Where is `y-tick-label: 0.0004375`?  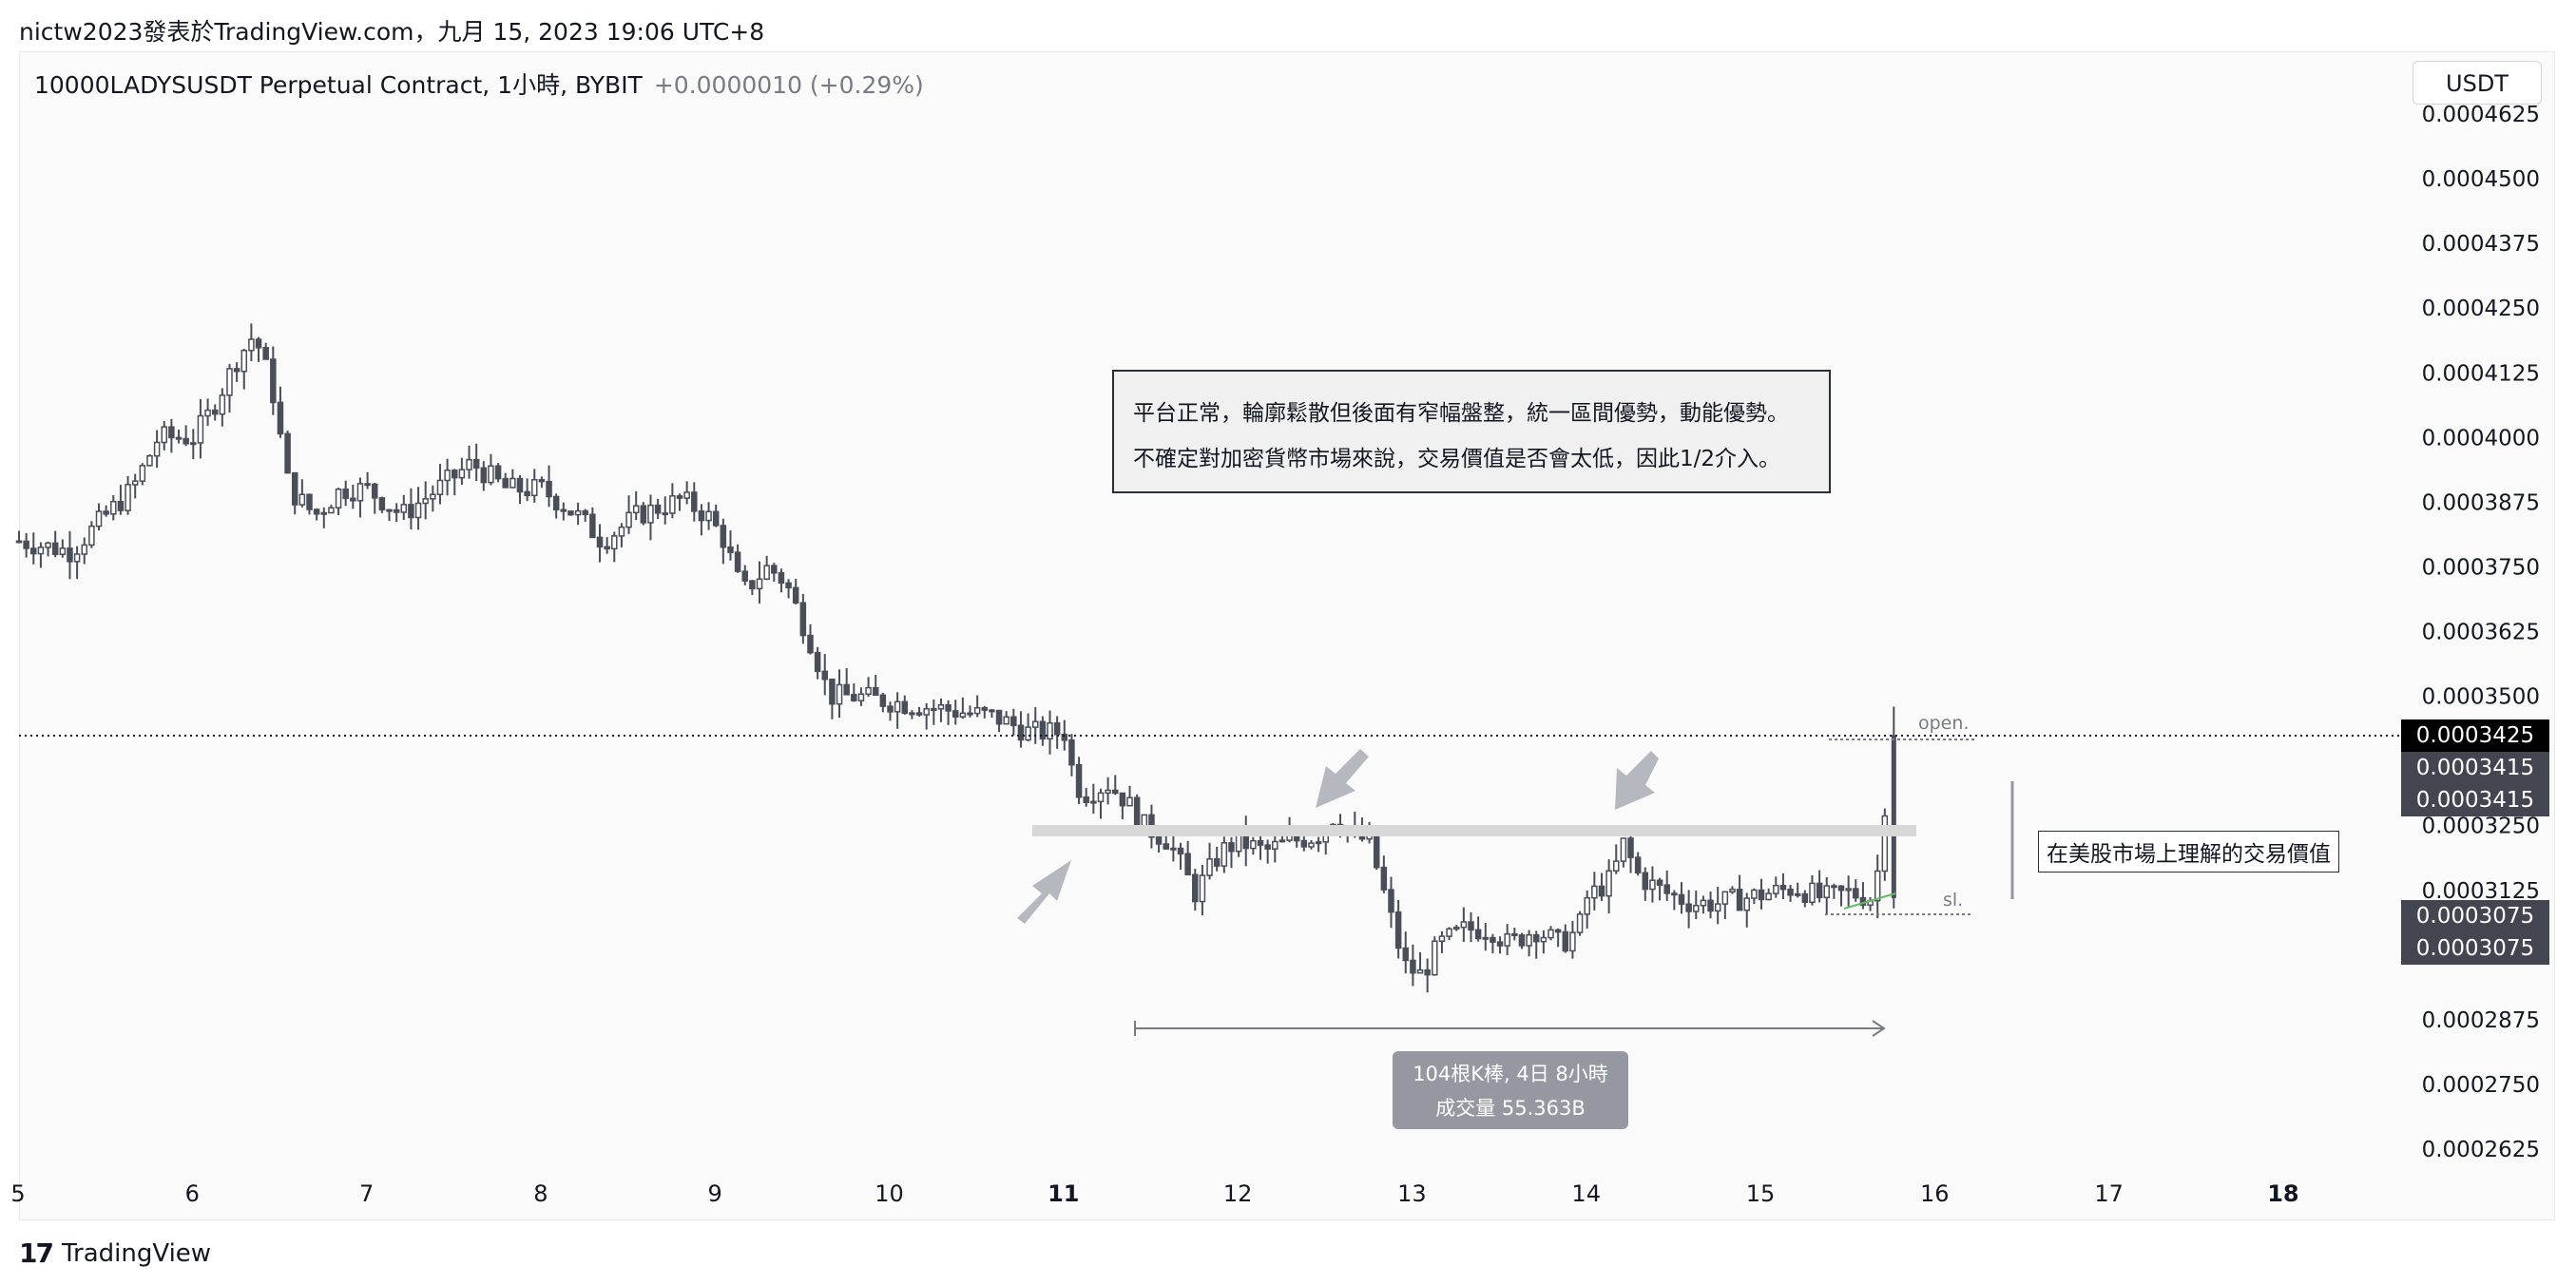 y-tick-label: 0.0004375 is located at coordinates (2481, 244).